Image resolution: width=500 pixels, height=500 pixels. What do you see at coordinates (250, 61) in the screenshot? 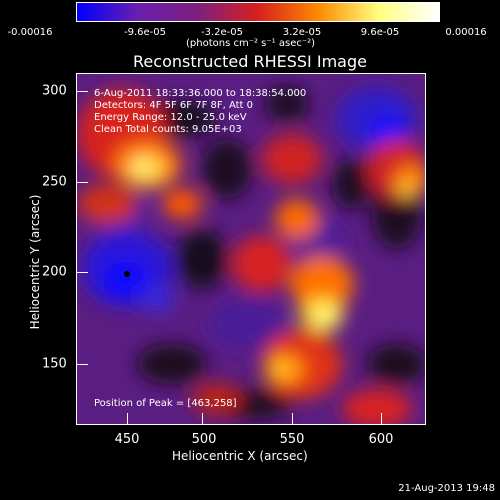
I see `chart-title: Reconstructed RHESSI Image` at bounding box center [250, 61].